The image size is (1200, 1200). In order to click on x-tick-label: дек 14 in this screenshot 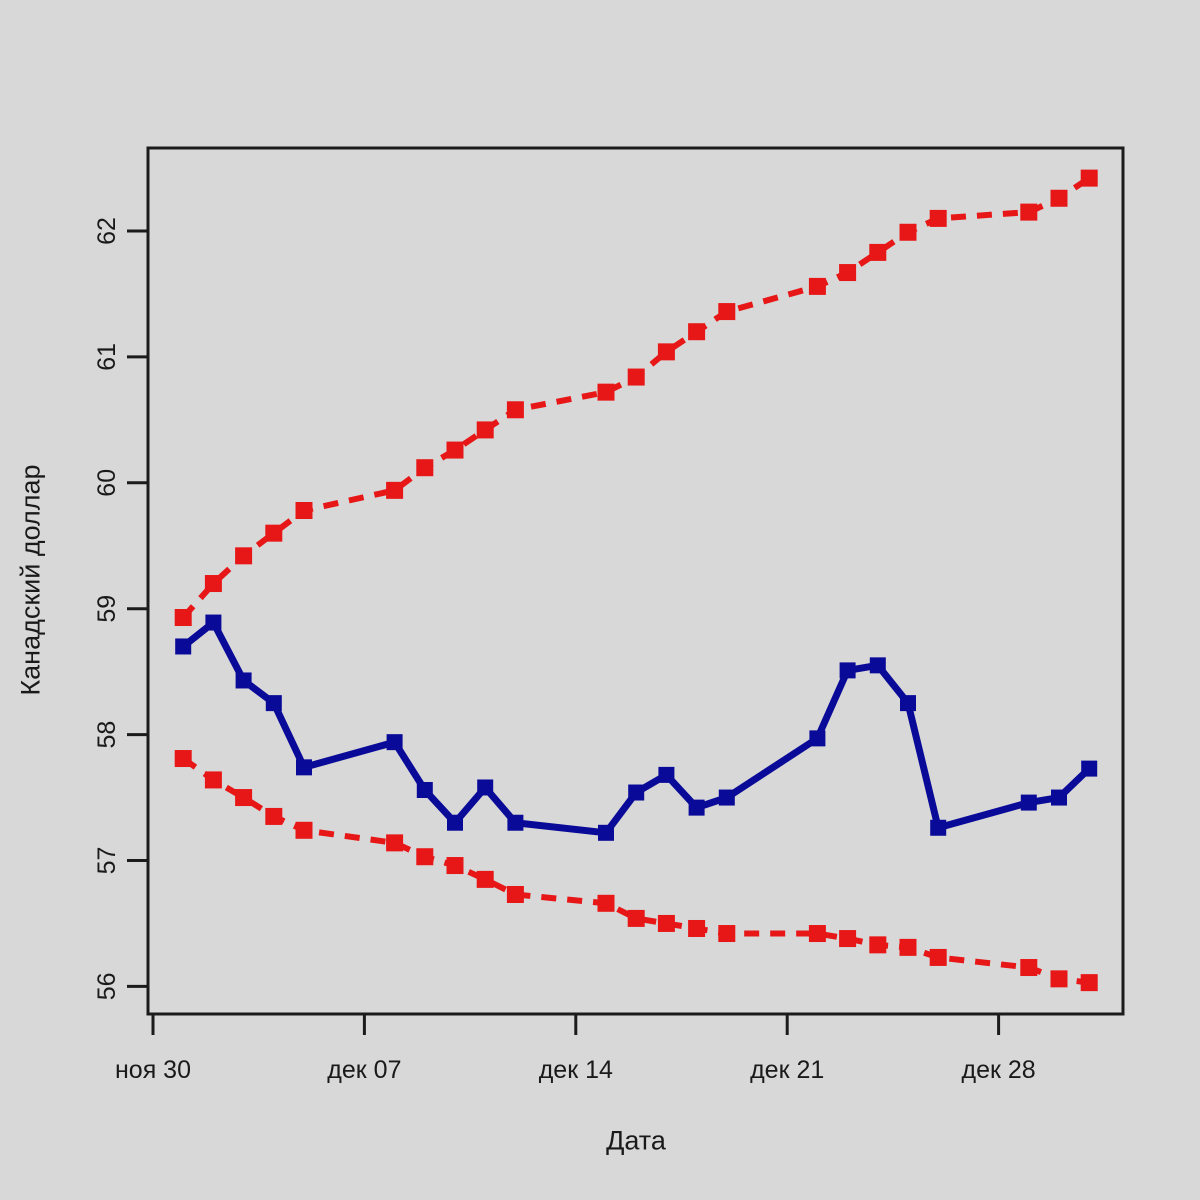, I will do `click(576, 1070)`.